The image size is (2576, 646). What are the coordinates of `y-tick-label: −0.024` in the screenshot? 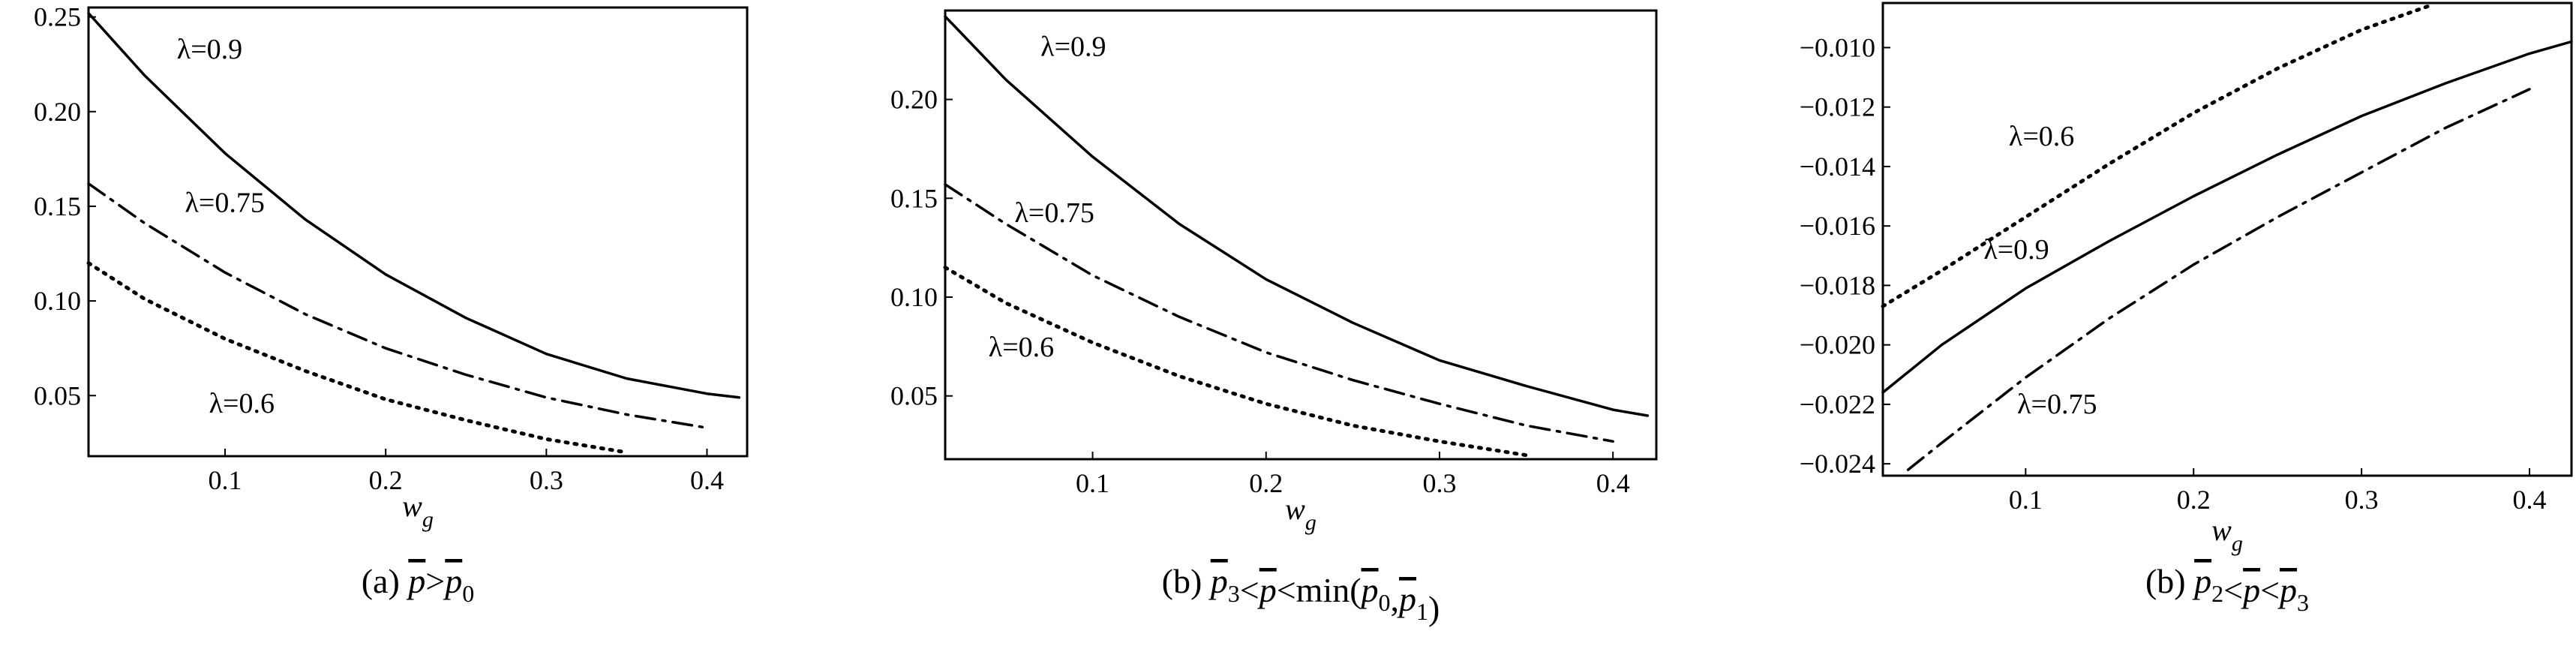 It's located at (1837, 464).